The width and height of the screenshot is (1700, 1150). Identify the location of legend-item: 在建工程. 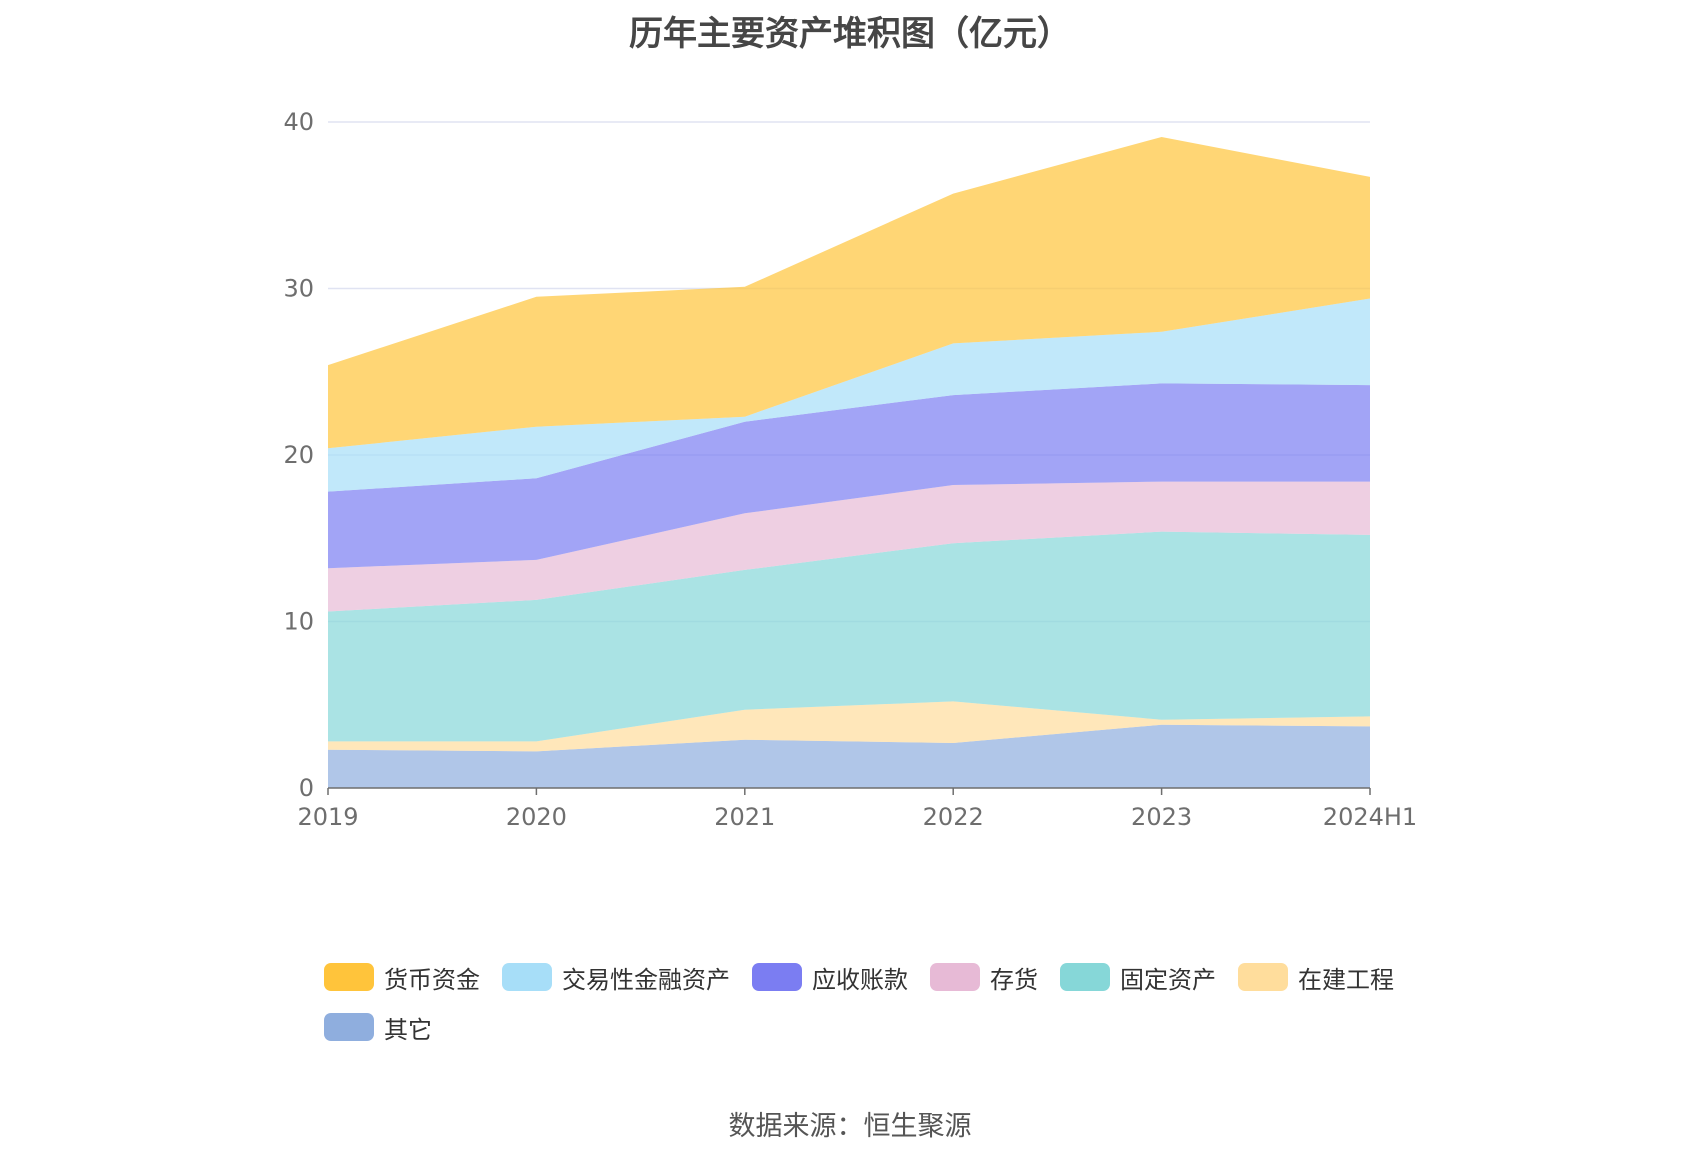
(1316, 977).